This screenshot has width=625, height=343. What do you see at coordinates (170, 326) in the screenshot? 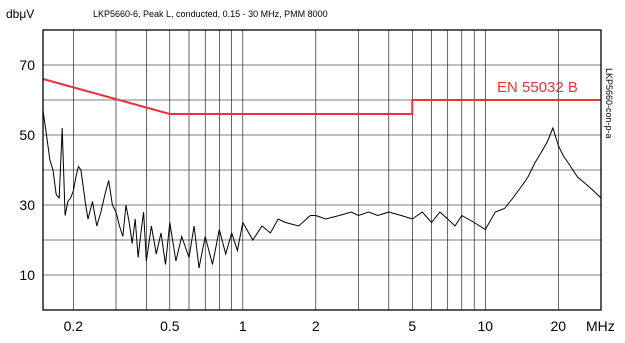
I see `x-tick-label: 0.5` at bounding box center [170, 326].